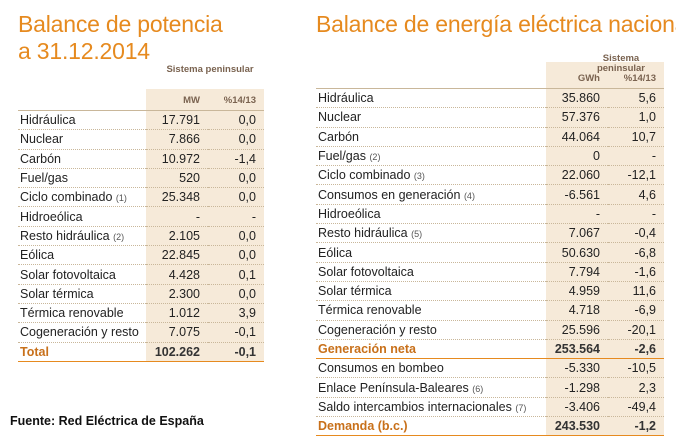 Image resolution: width=676 pixels, height=437 pixels. What do you see at coordinates (636, 252) in the screenshot?
I see `pct-cell: -6,8` at bounding box center [636, 252].